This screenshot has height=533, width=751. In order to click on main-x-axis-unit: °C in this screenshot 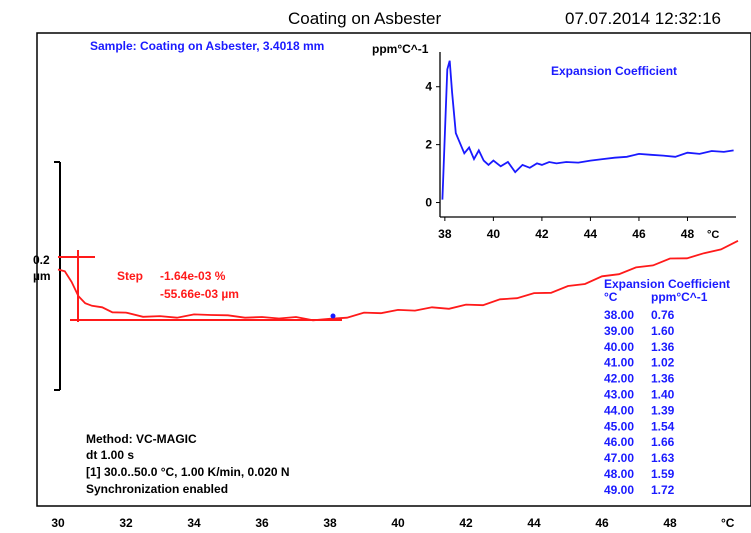, I will do `click(728, 523)`.